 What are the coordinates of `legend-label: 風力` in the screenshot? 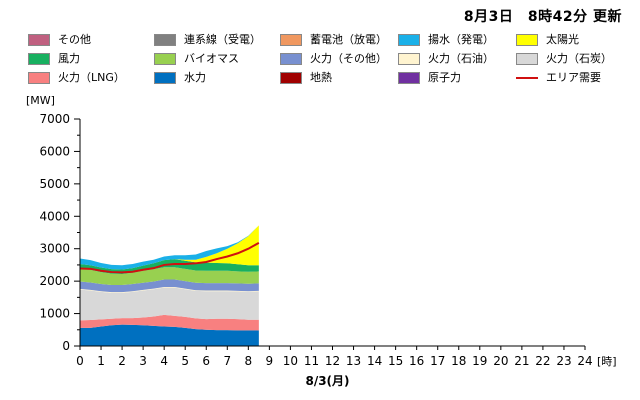 It's located at (69, 58).